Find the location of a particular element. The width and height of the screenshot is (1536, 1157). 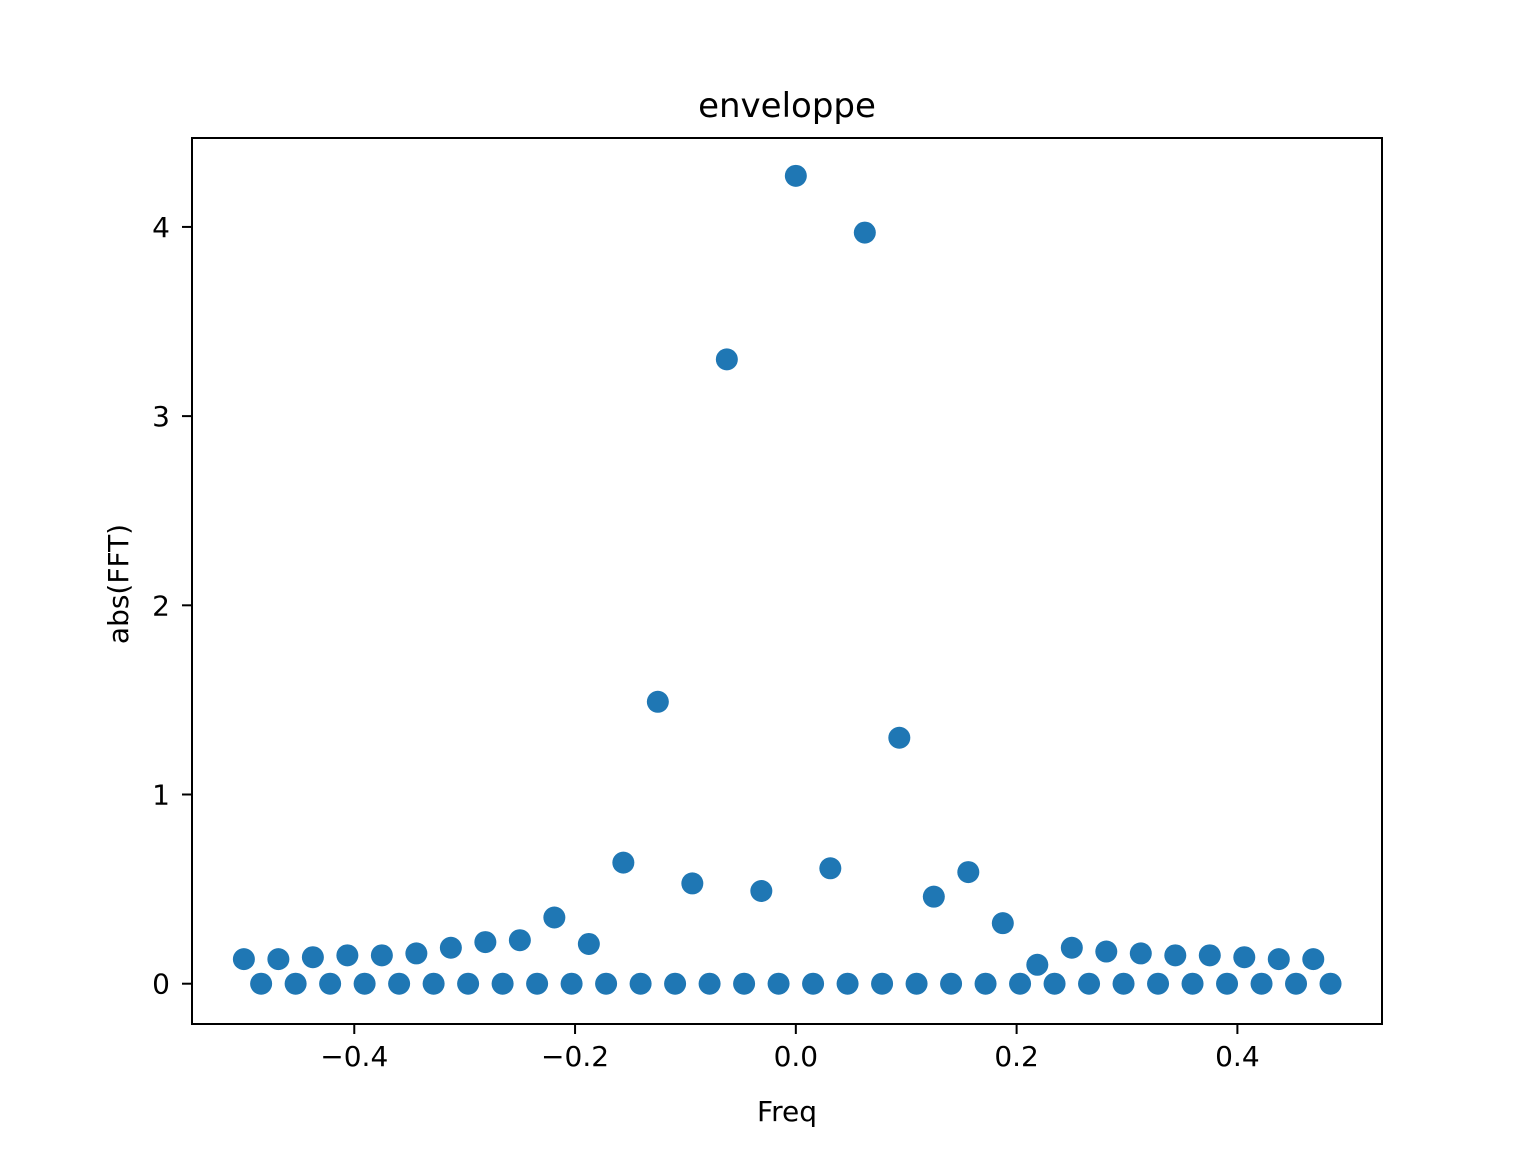

y-axis-label: abs(FFT) is located at coordinates (118, 584).